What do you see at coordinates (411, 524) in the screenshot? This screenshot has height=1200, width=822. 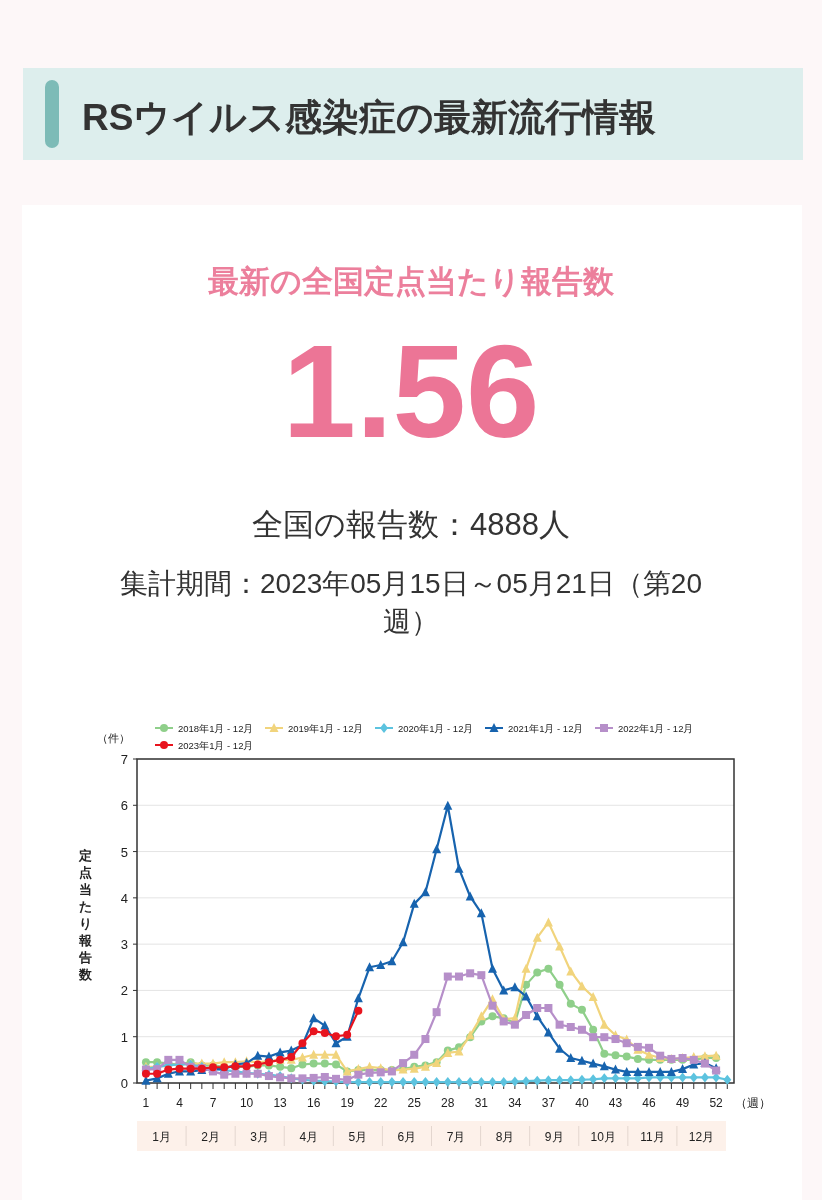 I see `text: 全国の報告数：4888人` at bounding box center [411, 524].